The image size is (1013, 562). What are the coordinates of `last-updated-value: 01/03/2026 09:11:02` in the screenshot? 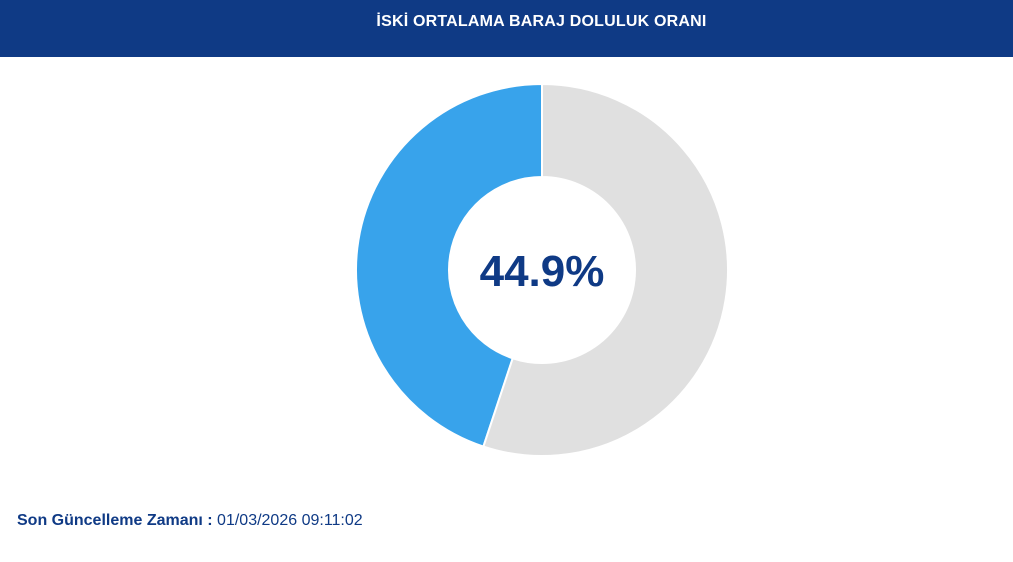 It's located at (290, 520).